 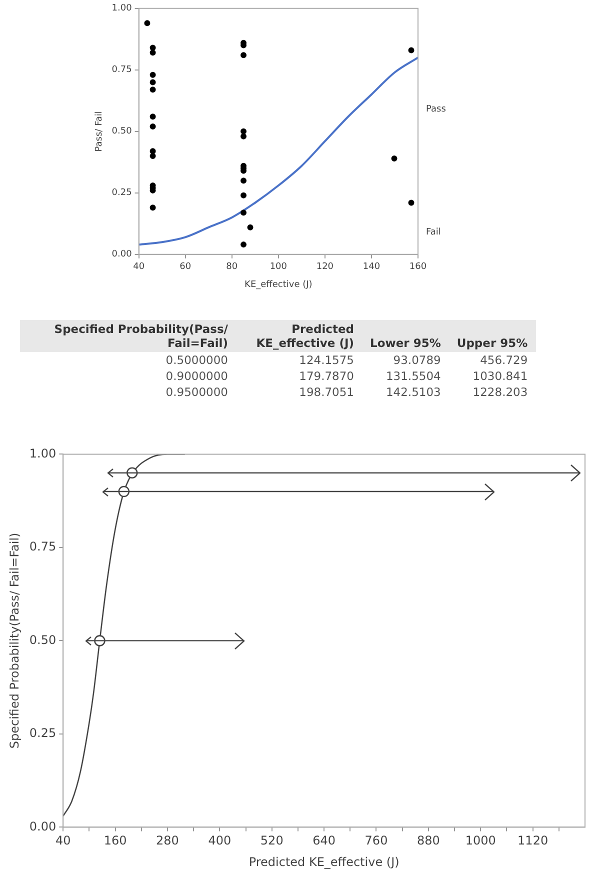 What do you see at coordinates (500, 392) in the screenshot?
I see `data-label: 1228.203` at bounding box center [500, 392].